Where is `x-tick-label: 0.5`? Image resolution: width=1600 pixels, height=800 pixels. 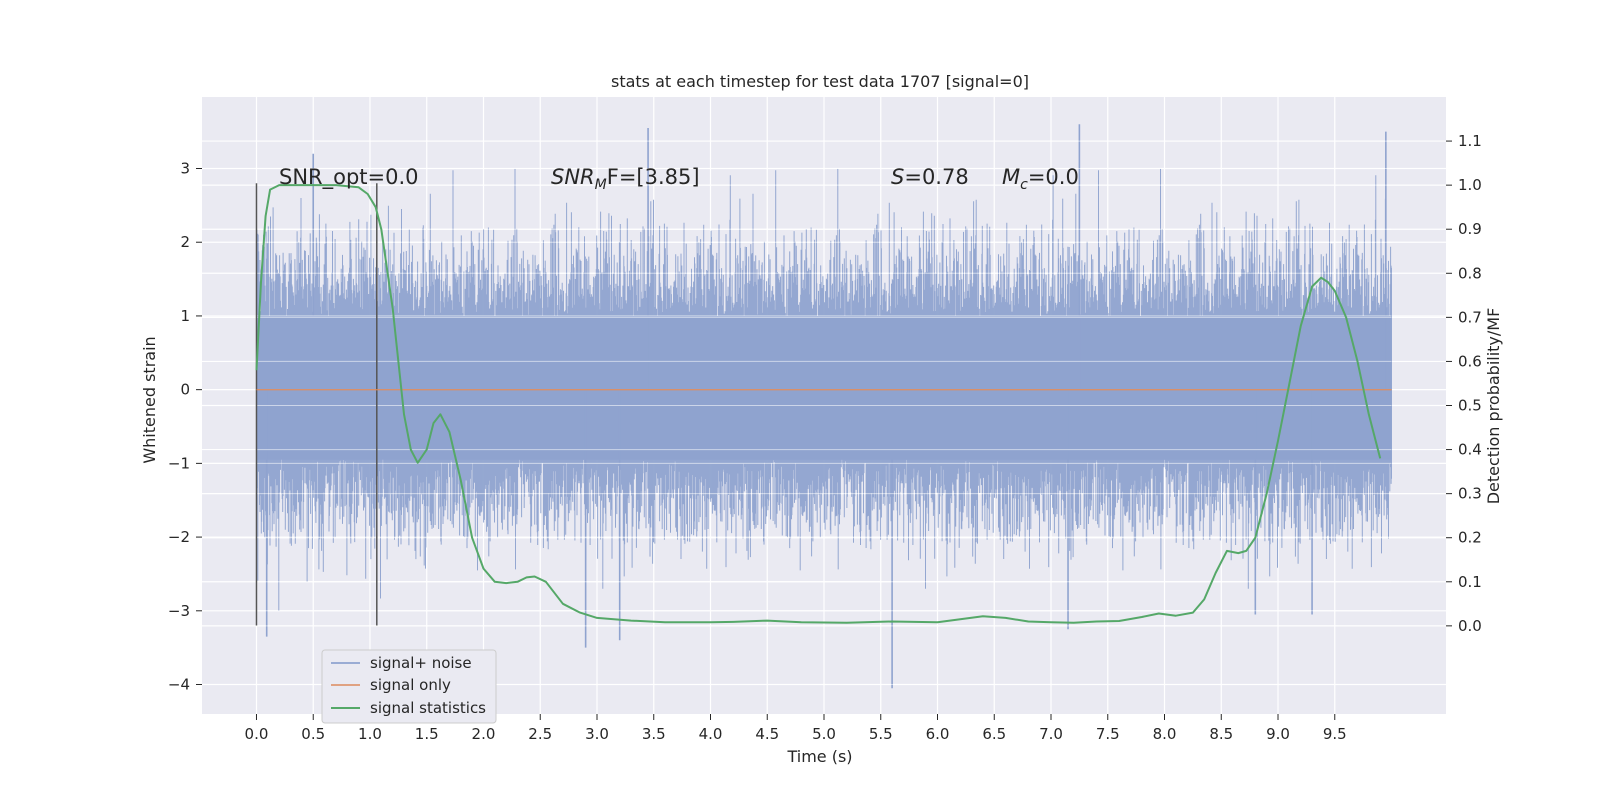
x-tick-label: 0.5 is located at coordinates (313, 734).